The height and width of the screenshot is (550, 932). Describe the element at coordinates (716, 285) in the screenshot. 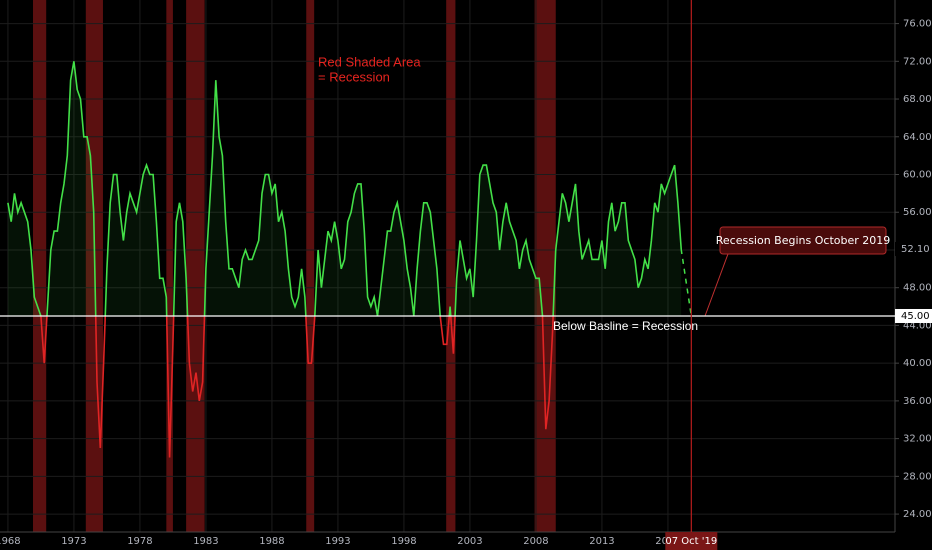

I see `callout-pointer` at that location.